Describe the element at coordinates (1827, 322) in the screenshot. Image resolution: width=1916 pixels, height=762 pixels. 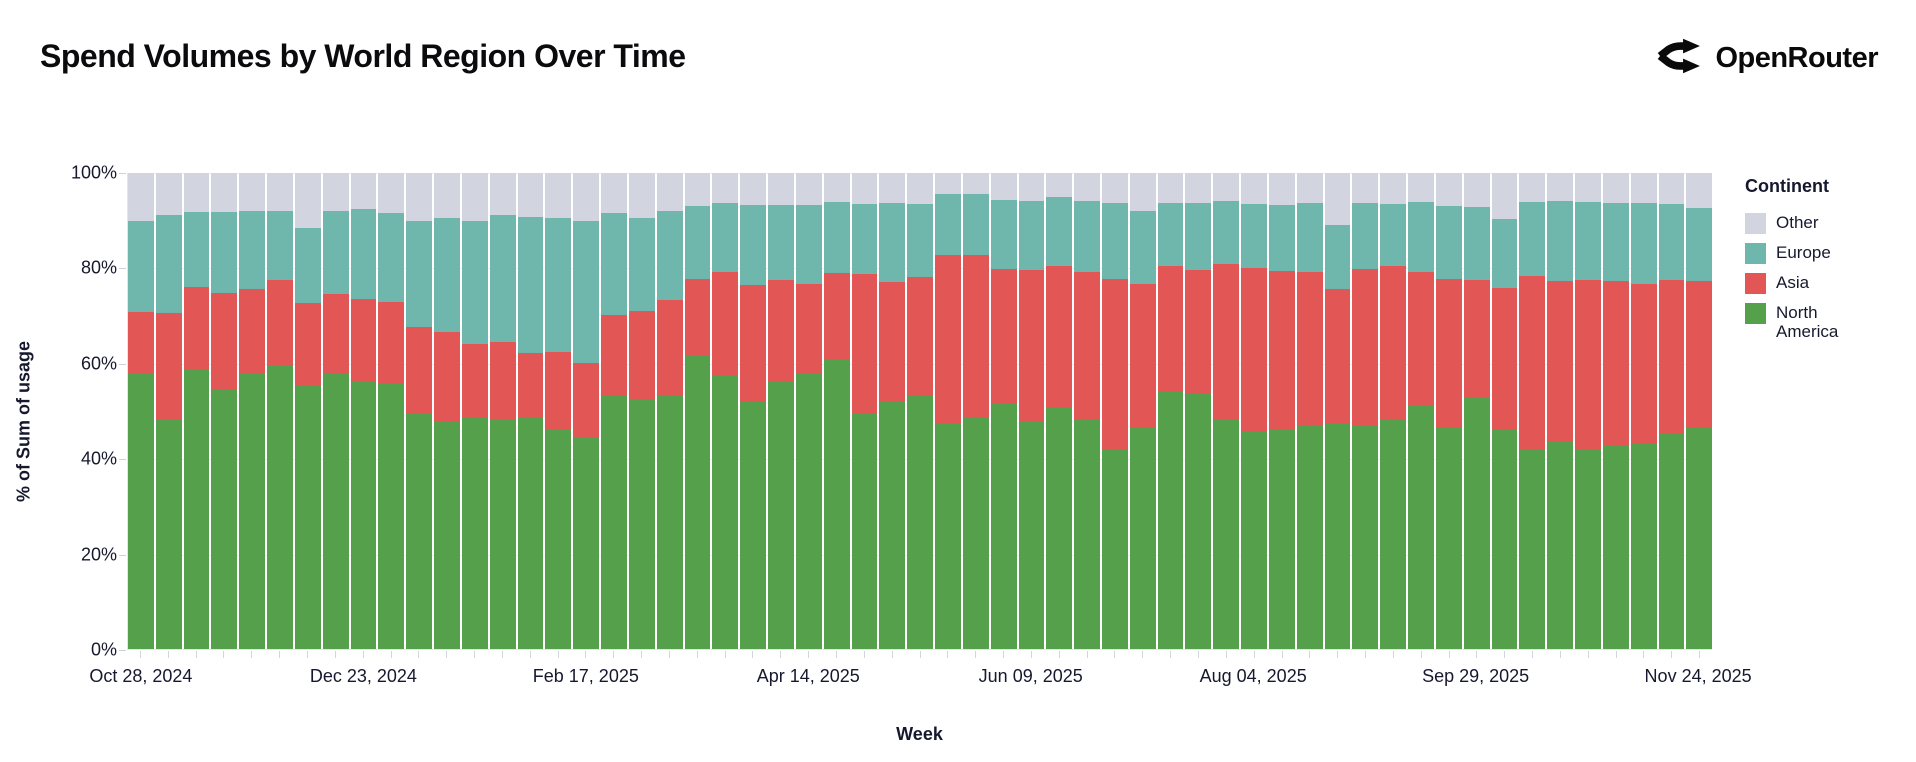
I see `legend-item-north-america: North America` at that location.